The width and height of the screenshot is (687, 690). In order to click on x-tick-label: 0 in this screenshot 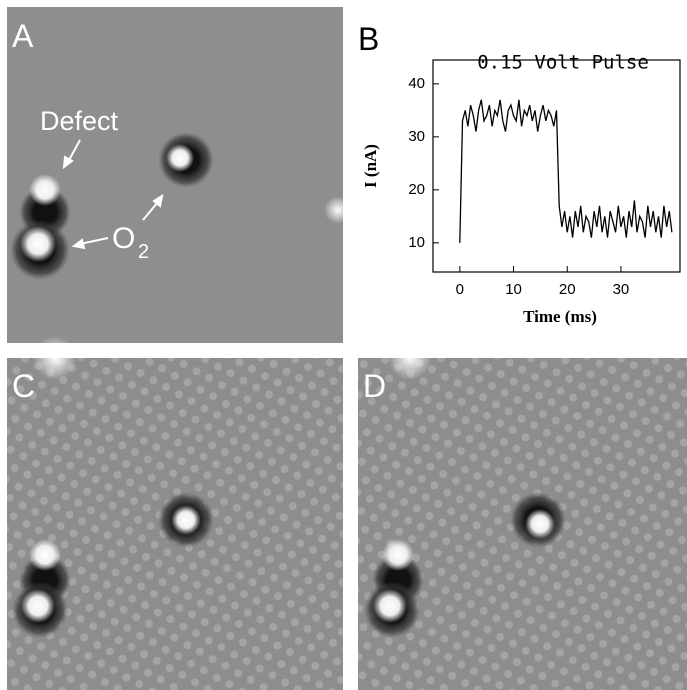, I will do `click(460, 289)`.